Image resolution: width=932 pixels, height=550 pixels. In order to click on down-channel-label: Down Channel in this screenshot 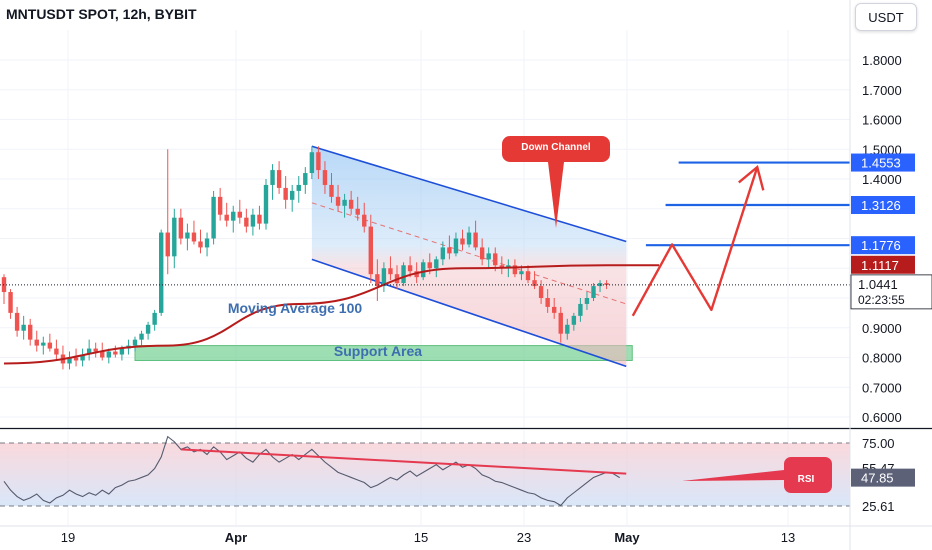, I will do `click(556, 147)`.